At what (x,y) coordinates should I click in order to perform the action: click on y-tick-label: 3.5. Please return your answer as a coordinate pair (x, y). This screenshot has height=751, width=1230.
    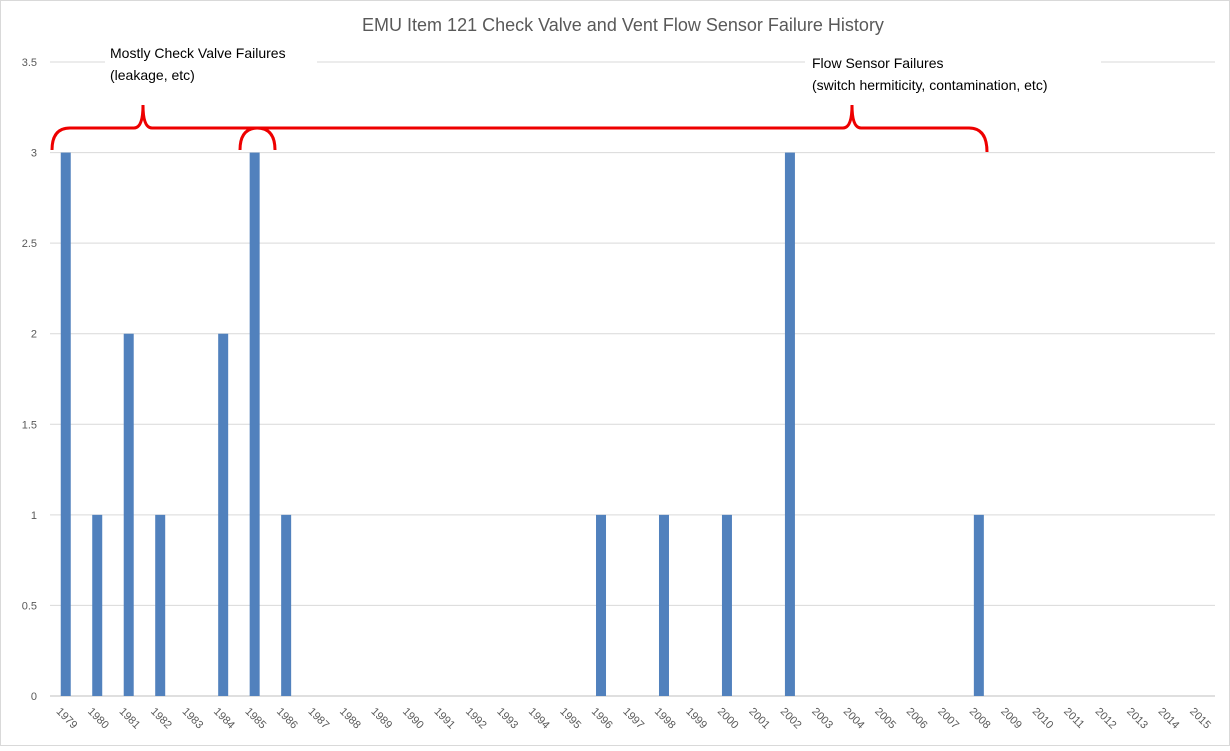
    Looking at the image, I should click on (29, 63).